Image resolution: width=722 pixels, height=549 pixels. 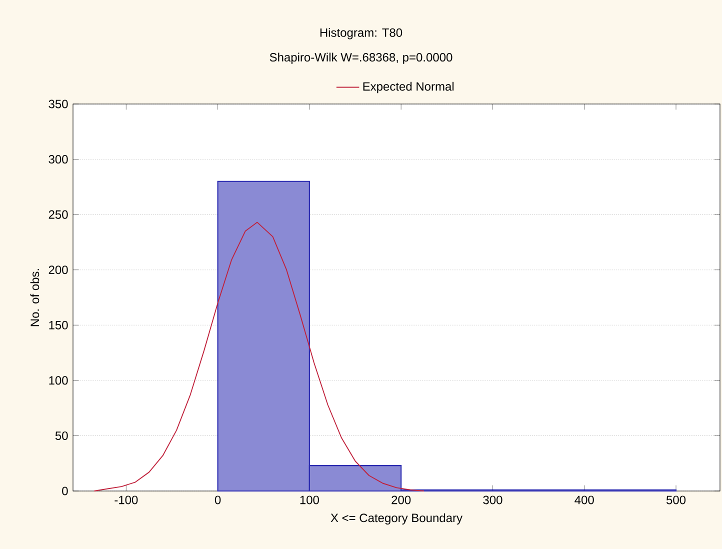 I want to click on x-tick-label: 0, so click(x=217, y=500).